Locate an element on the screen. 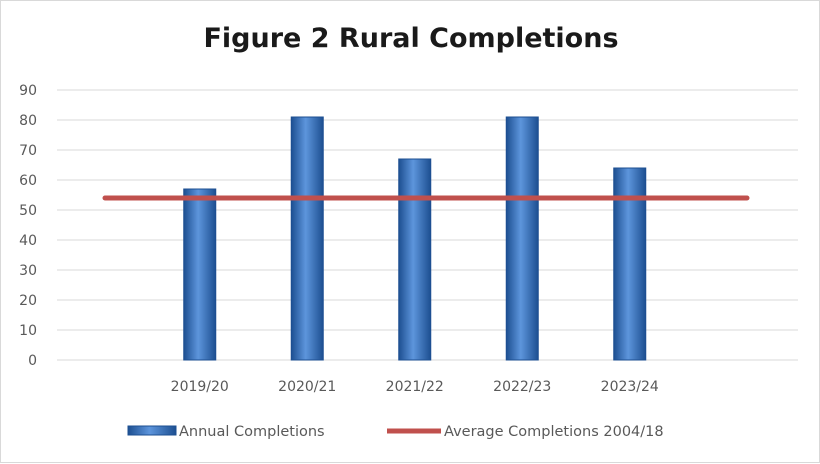  y-tick-label: 20 is located at coordinates (28, 301).